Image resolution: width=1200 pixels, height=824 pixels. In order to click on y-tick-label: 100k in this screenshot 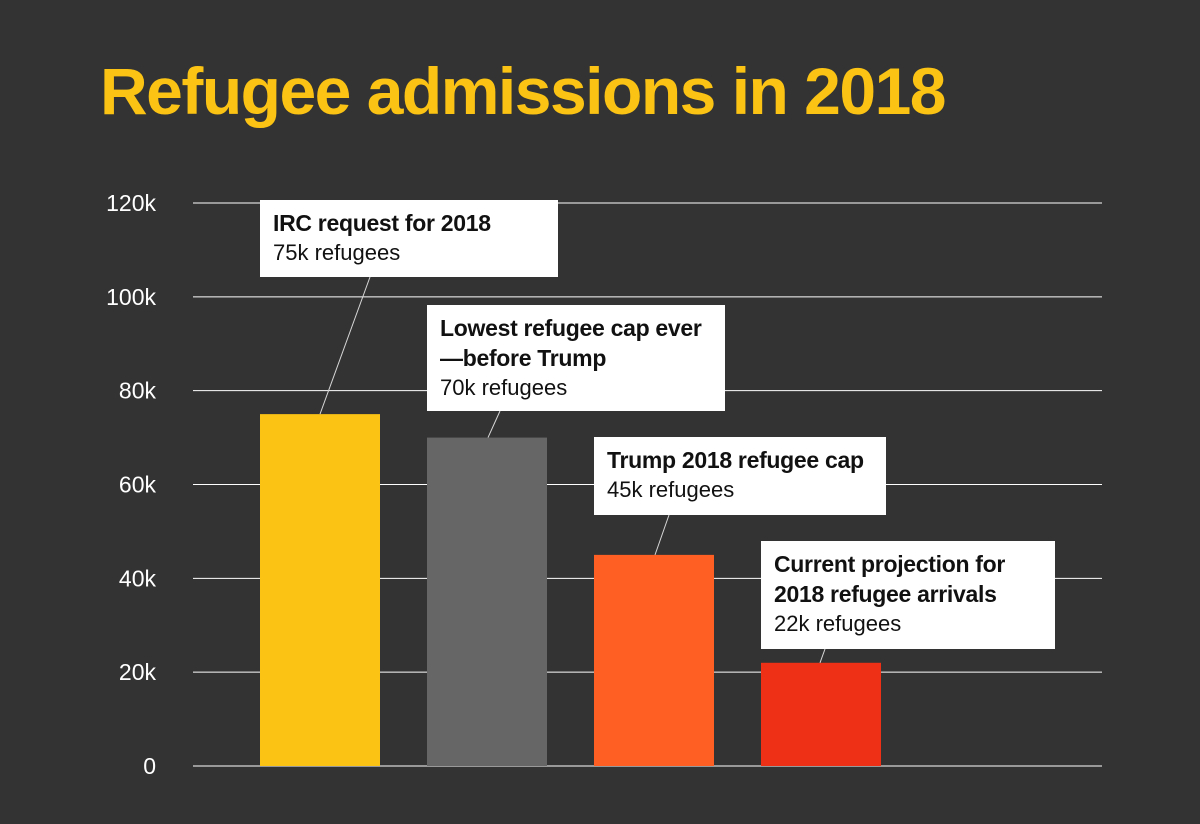, I will do `click(131, 297)`.